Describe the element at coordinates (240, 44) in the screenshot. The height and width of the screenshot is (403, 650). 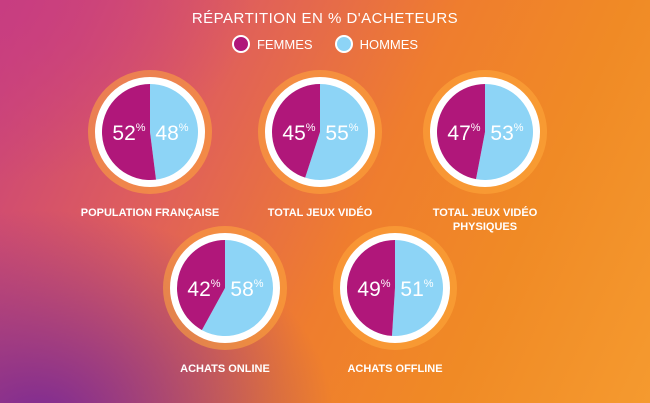
I see `legend-swatch-femmes` at that location.